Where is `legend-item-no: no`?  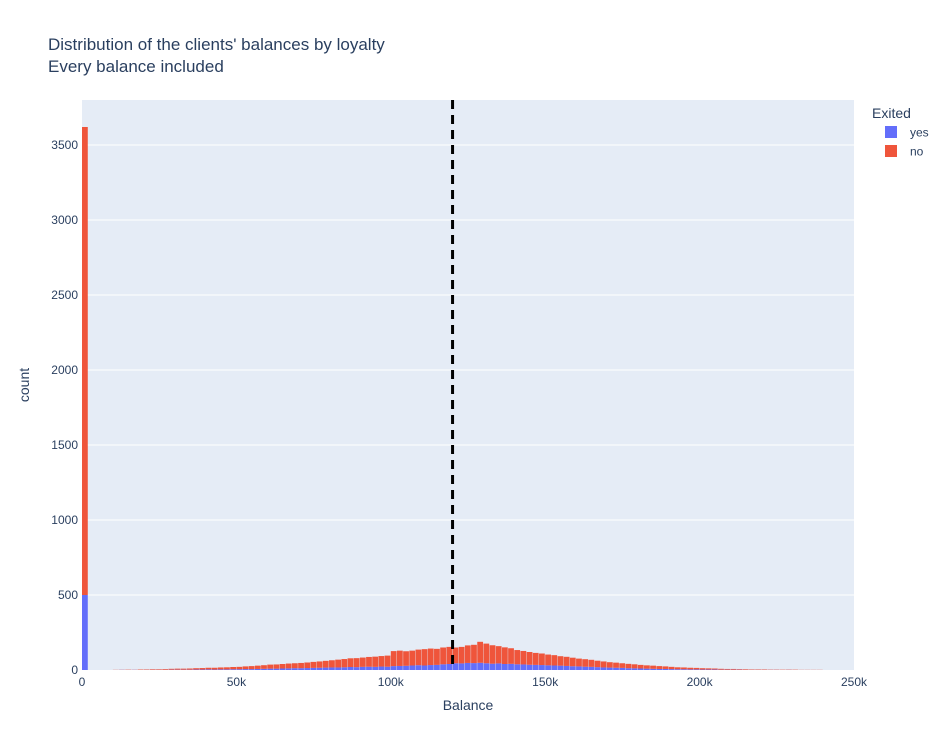
legend-item-no: no is located at coordinates (904, 152).